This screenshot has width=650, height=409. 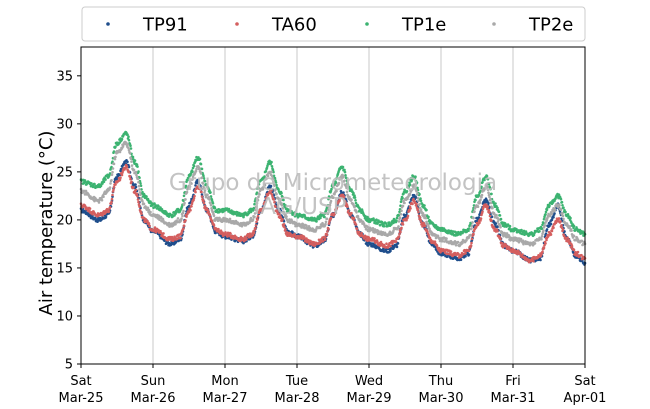 What do you see at coordinates (153, 398) in the screenshot?
I see `x-tick-date-label: Mar-26` at bounding box center [153, 398].